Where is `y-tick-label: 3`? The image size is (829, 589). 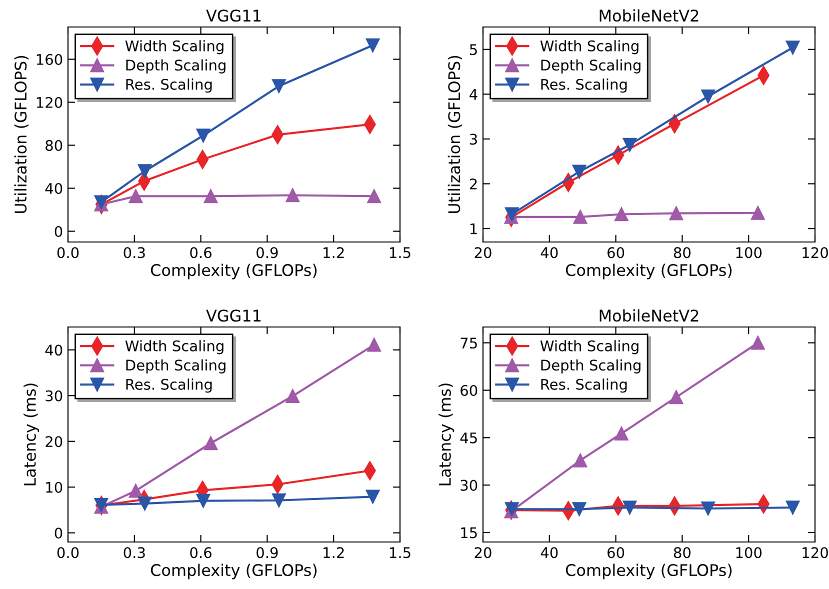 y-tick-label: 3 is located at coordinates (473, 139).